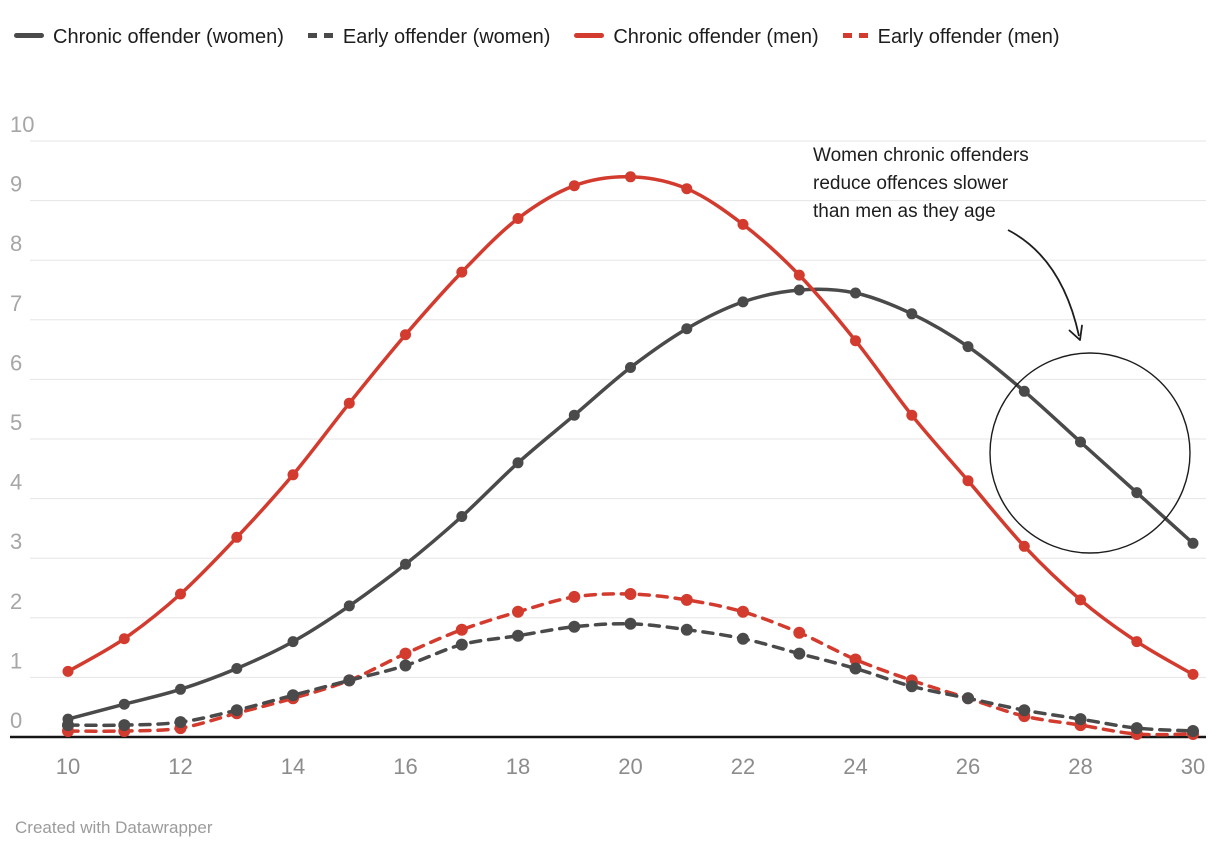  I want to click on x-tick-label: 22, so click(743, 766).